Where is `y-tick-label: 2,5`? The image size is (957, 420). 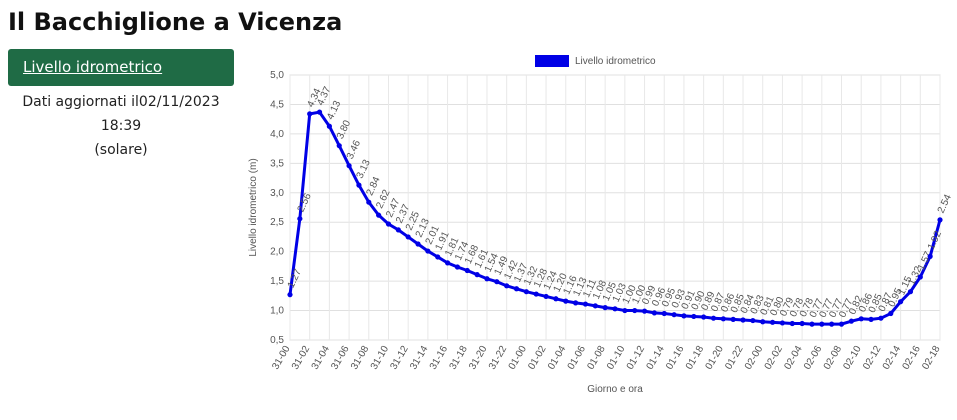
y-tick-label: 2,5 is located at coordinates (277, 222).